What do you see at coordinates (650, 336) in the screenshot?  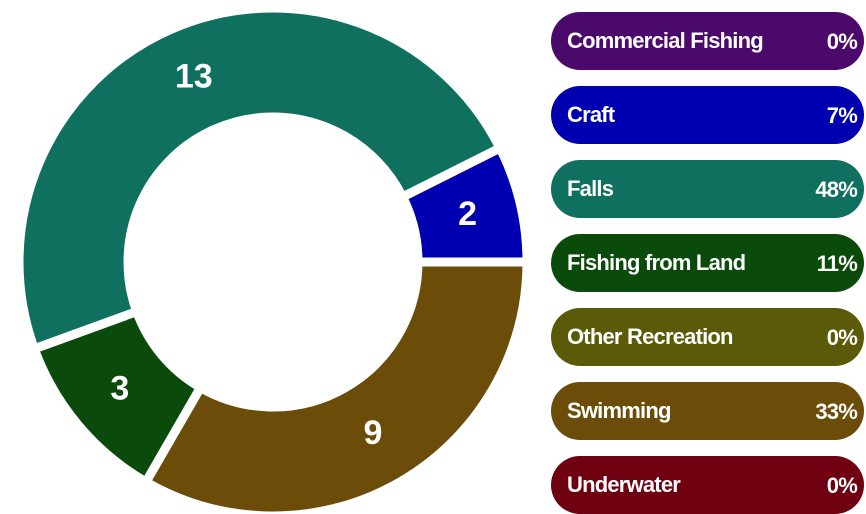 I see `legend-label: Other Recreation` at bounding box center [650, 336].